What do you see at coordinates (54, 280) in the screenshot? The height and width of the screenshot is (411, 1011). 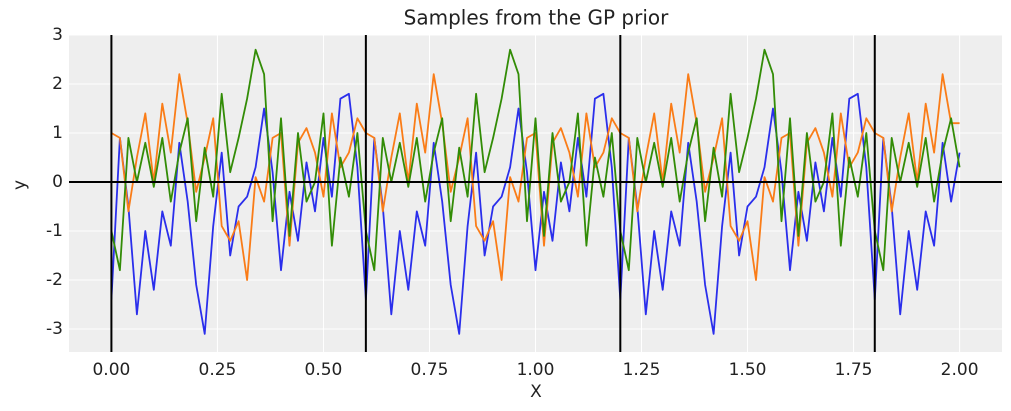 I see `y-tick-label: -2` at bounding box center [54, 280].